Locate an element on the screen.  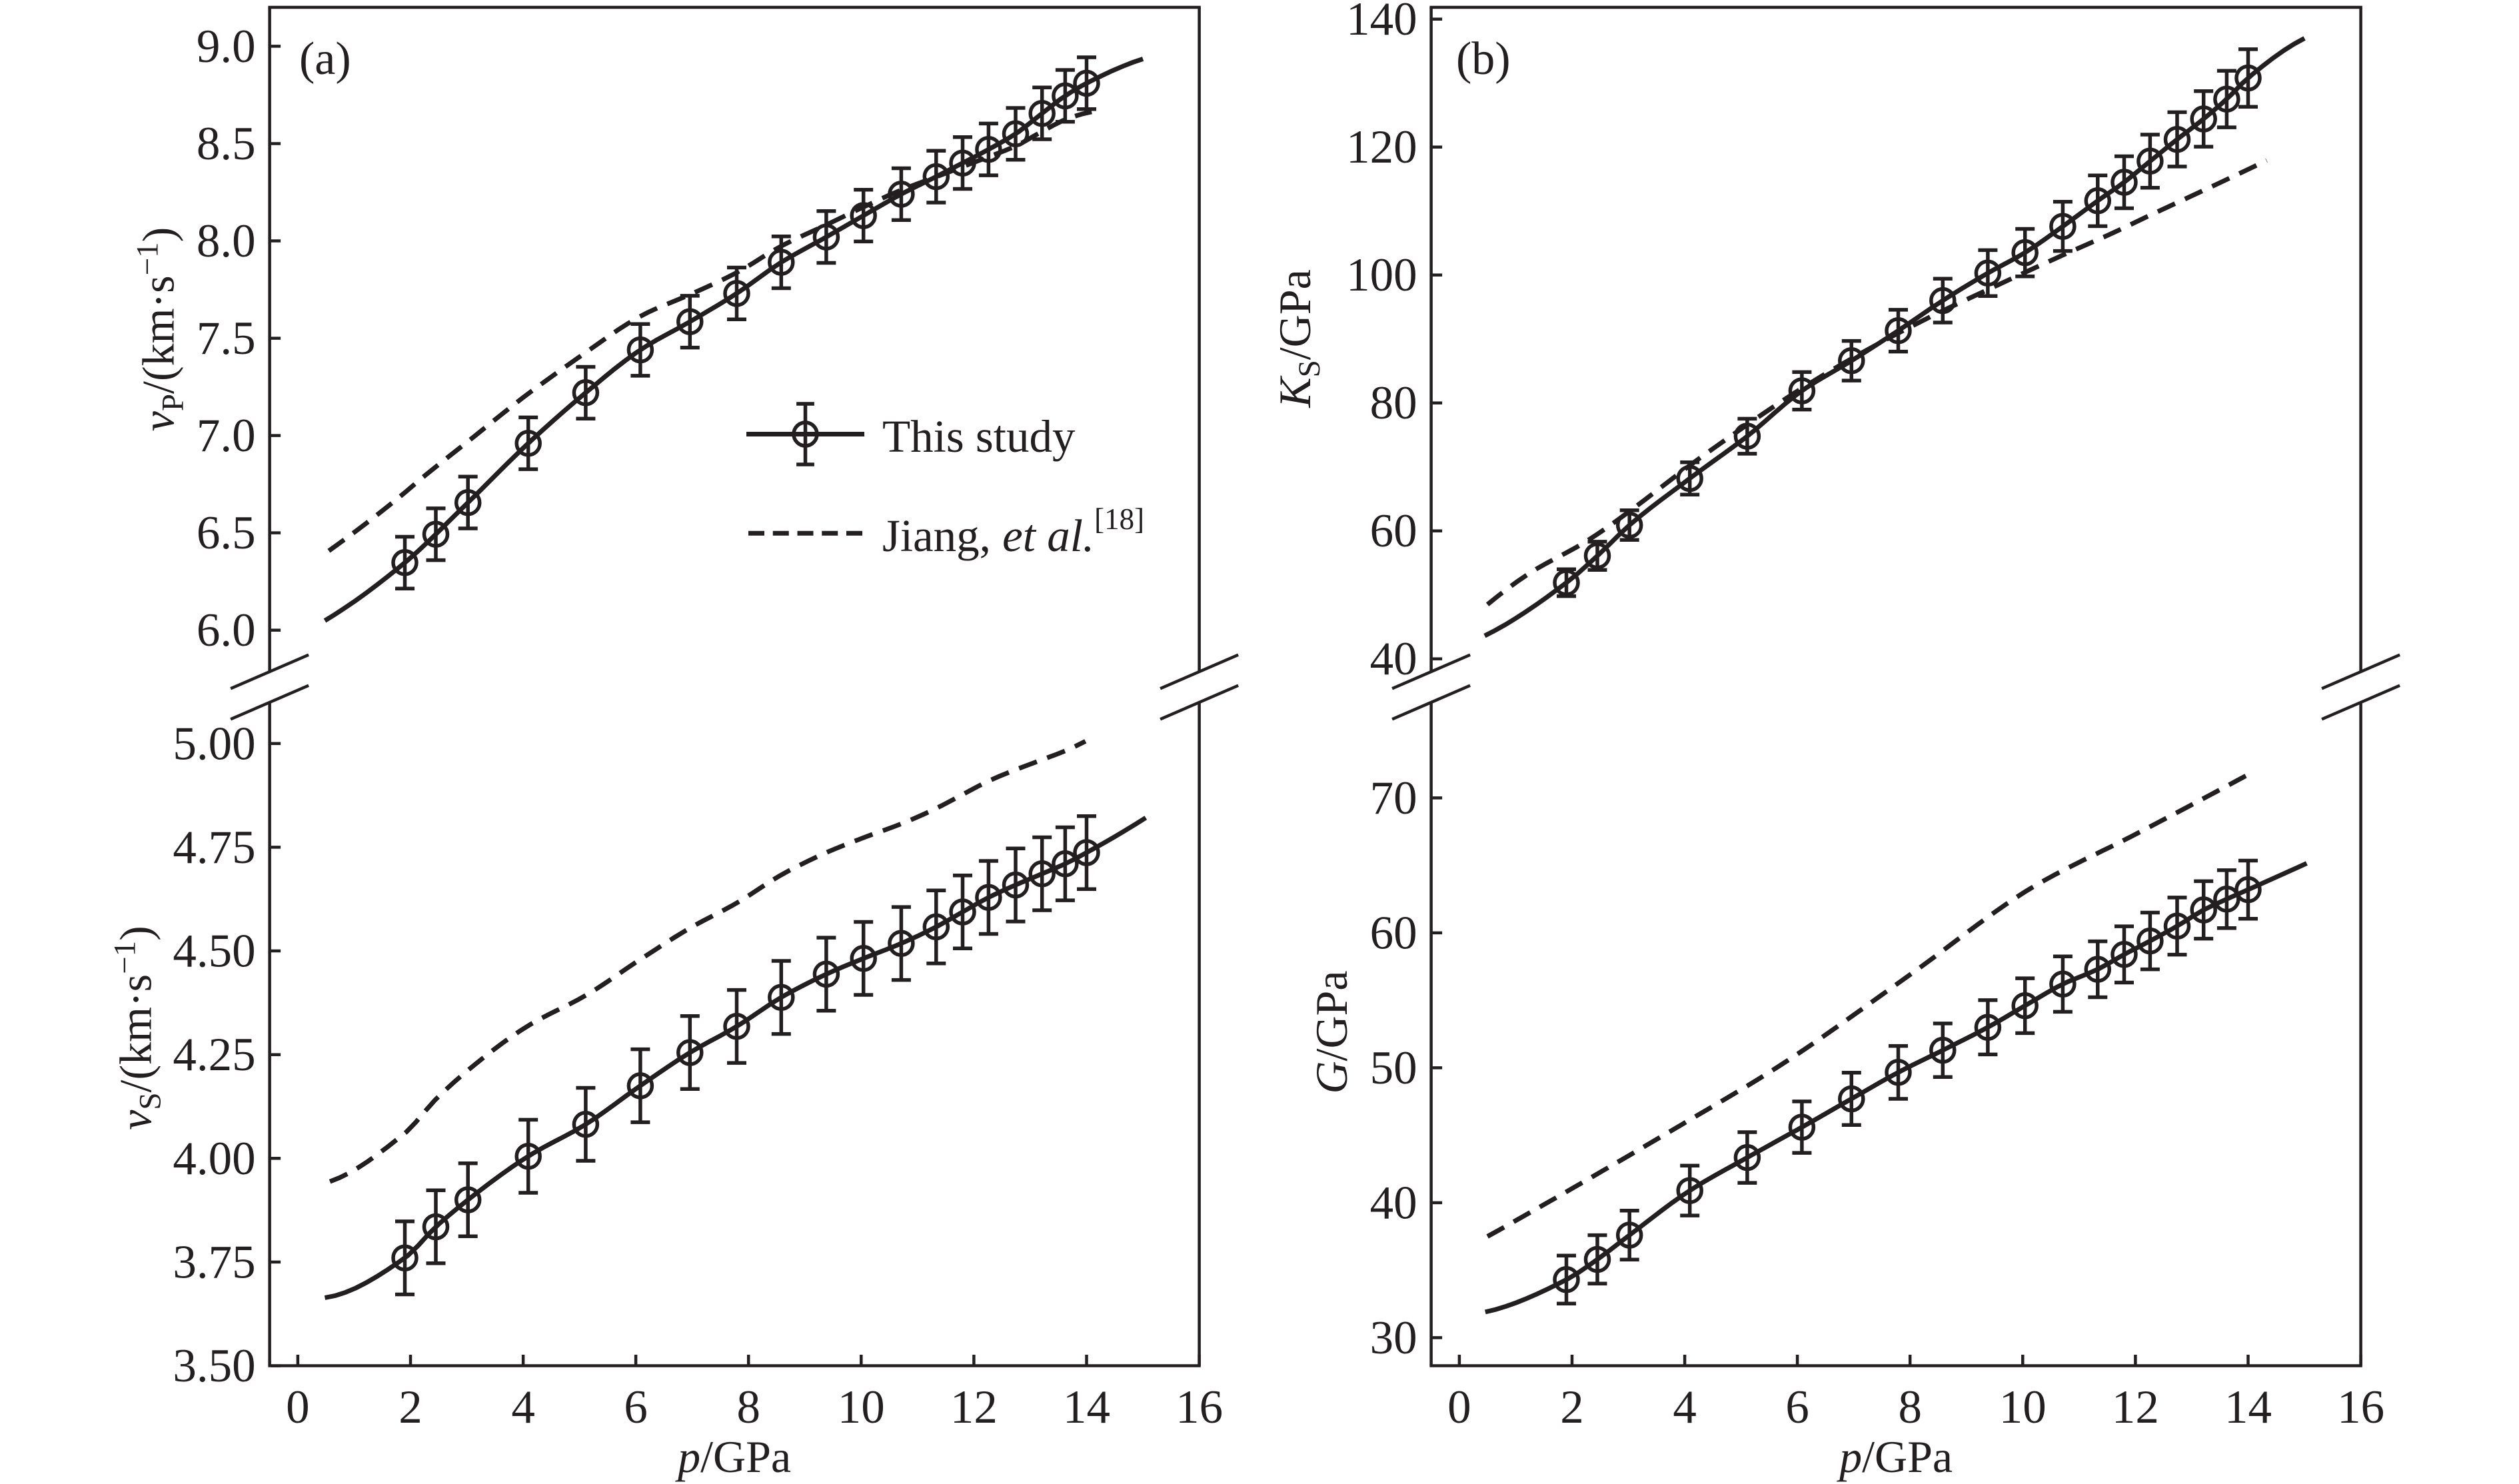
svg-text: 7.0 is located at coordinates (227, 436).